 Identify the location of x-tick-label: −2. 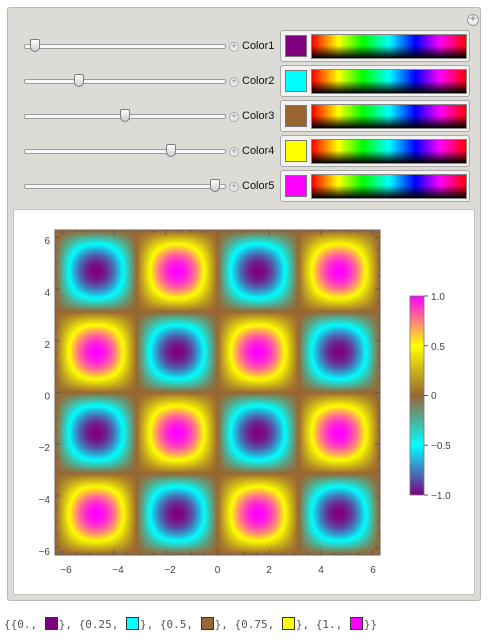
(170, 570).